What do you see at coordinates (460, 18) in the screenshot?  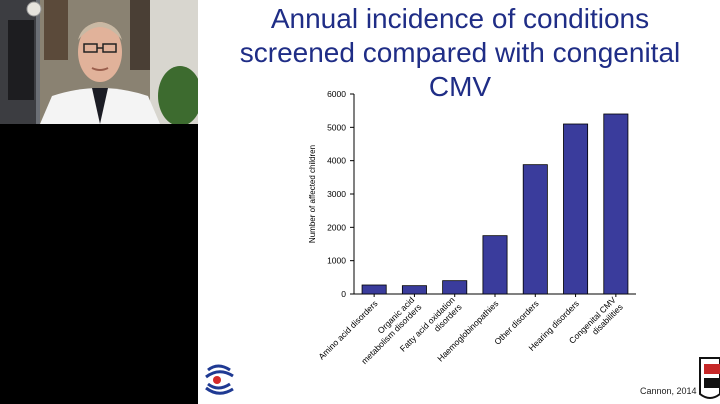 I see `slide-title-line-1: Annual incidence of conditions` at bounding box center [460, 18].